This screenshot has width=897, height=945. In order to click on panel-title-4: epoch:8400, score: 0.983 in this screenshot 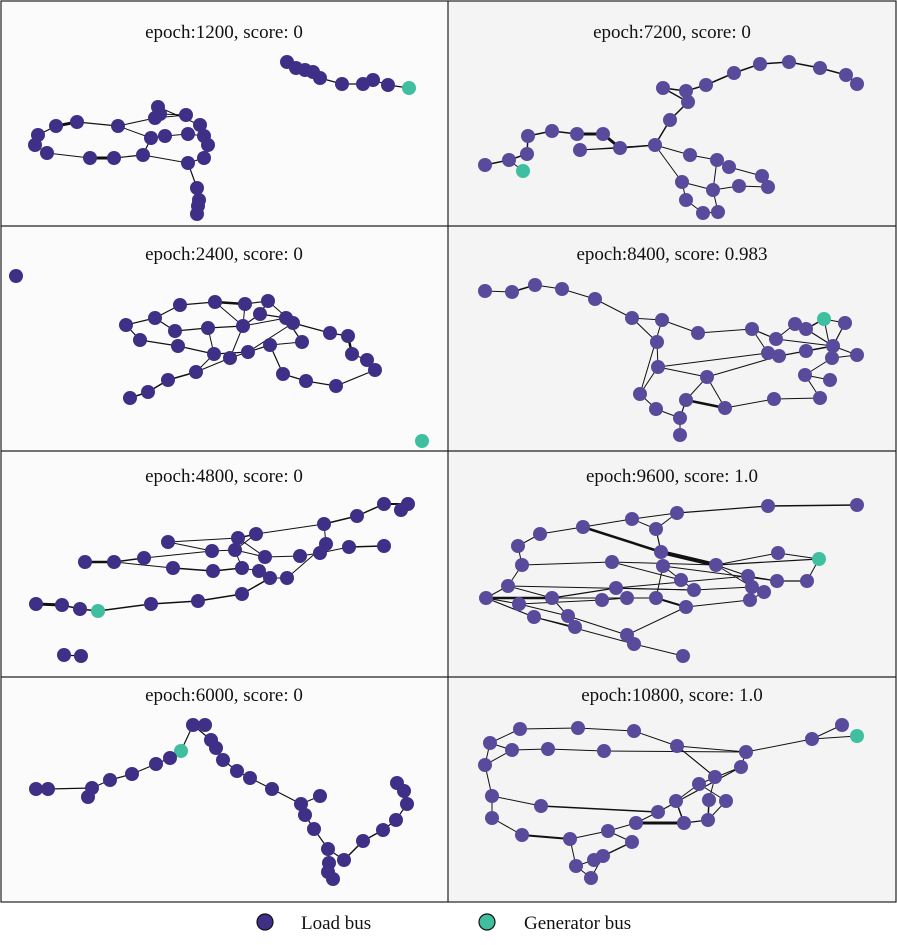, I will do `click(671, 254)`.